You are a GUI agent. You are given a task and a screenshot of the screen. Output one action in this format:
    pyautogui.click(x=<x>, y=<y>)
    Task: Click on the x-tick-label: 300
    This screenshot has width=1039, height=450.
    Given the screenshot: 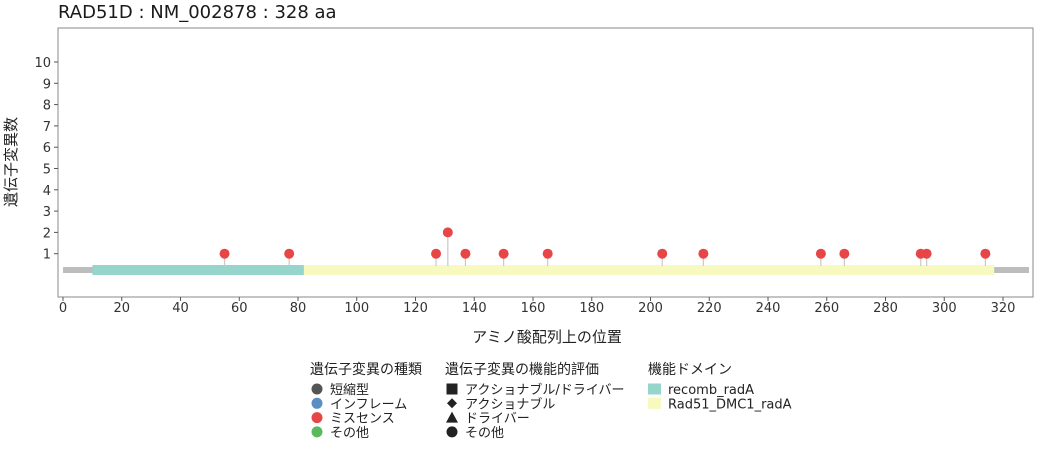 What is the action you would take?
    pyautogui.click(x=944, y=308)
    